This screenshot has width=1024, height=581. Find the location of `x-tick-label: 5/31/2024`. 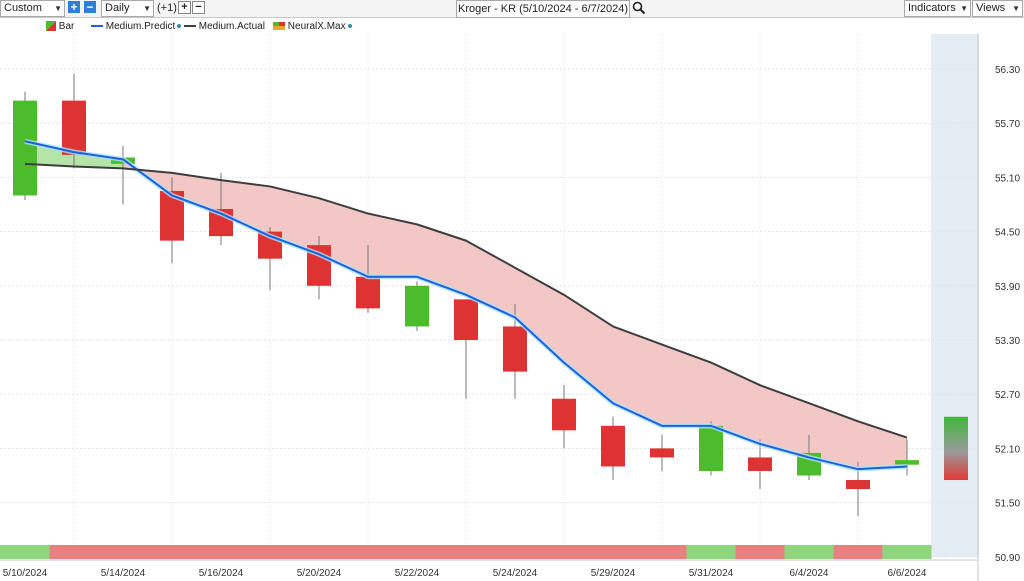

x-tick-label: 5/31/2024 is located at coordinates (711, 573).